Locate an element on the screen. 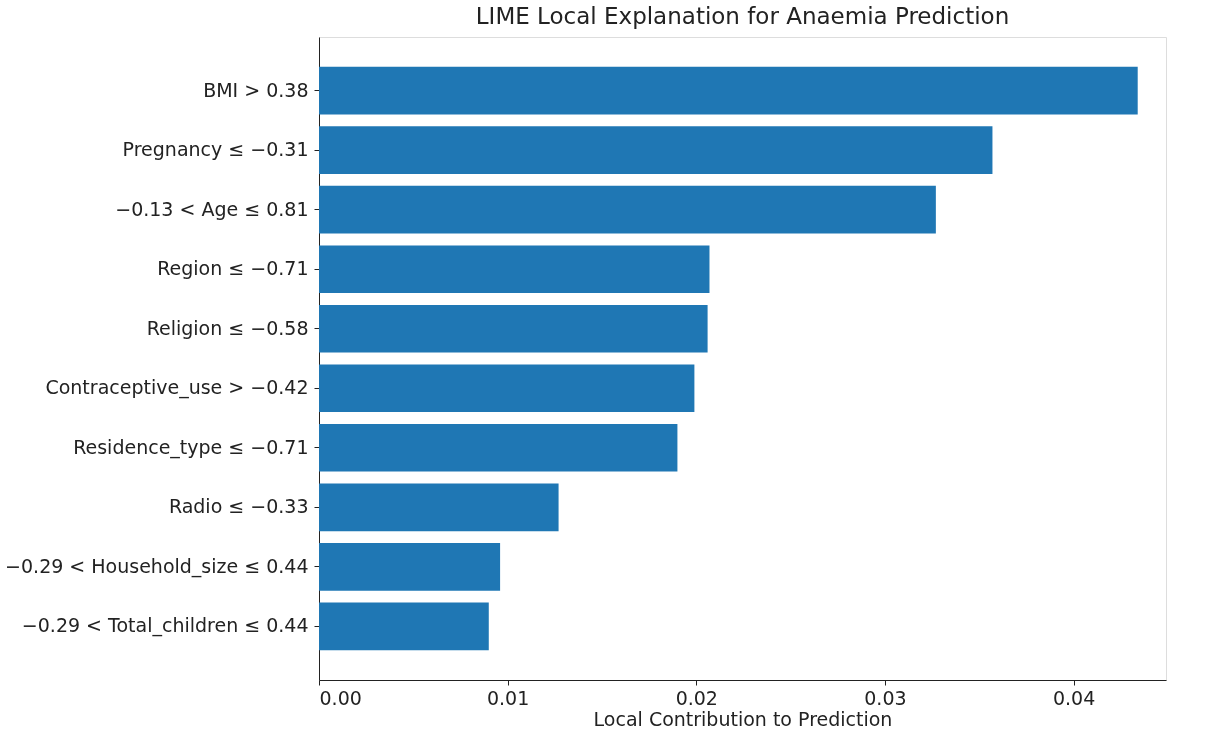  y-tick-label: BMI > 0.38 is located at coordinates (256, 89).